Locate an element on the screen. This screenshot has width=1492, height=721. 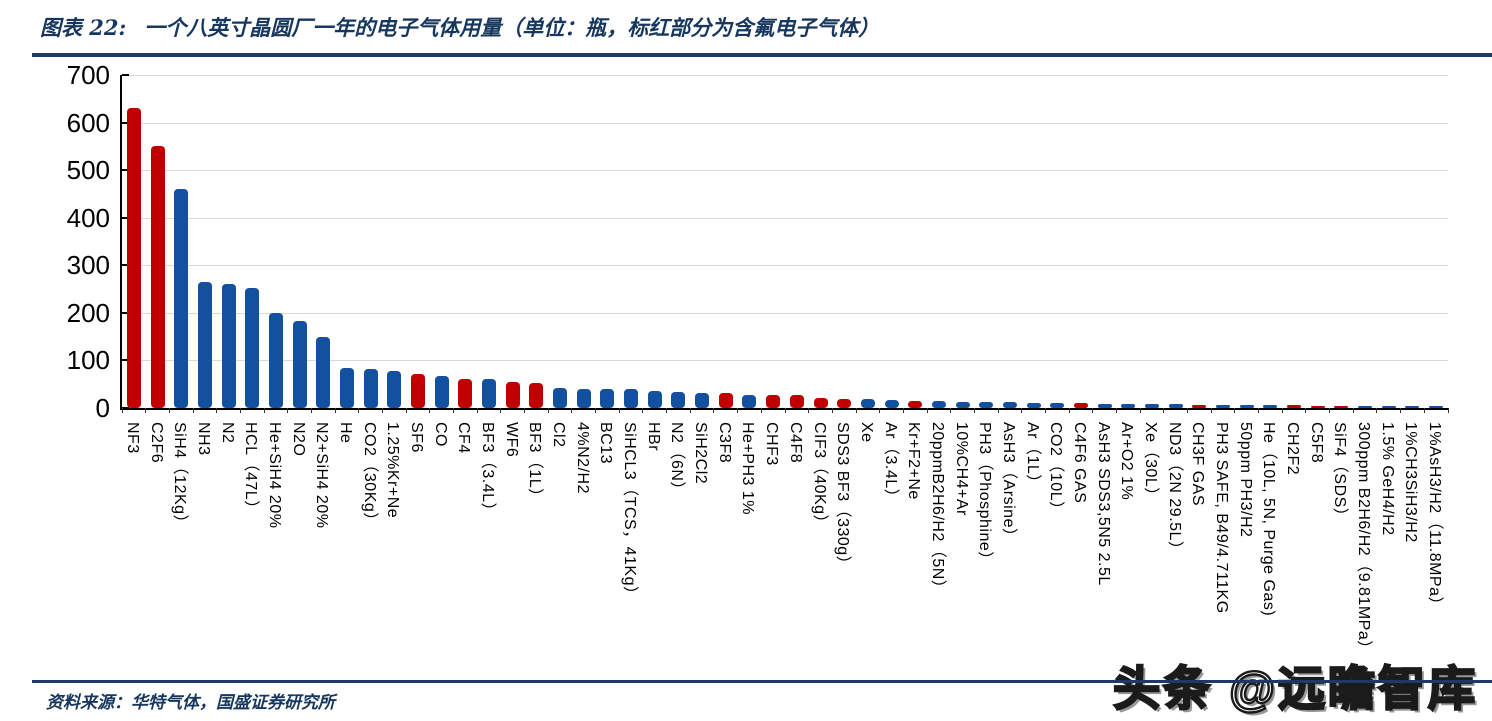
bar-CIF3（40Kg） is located at coordinates (820, 403).